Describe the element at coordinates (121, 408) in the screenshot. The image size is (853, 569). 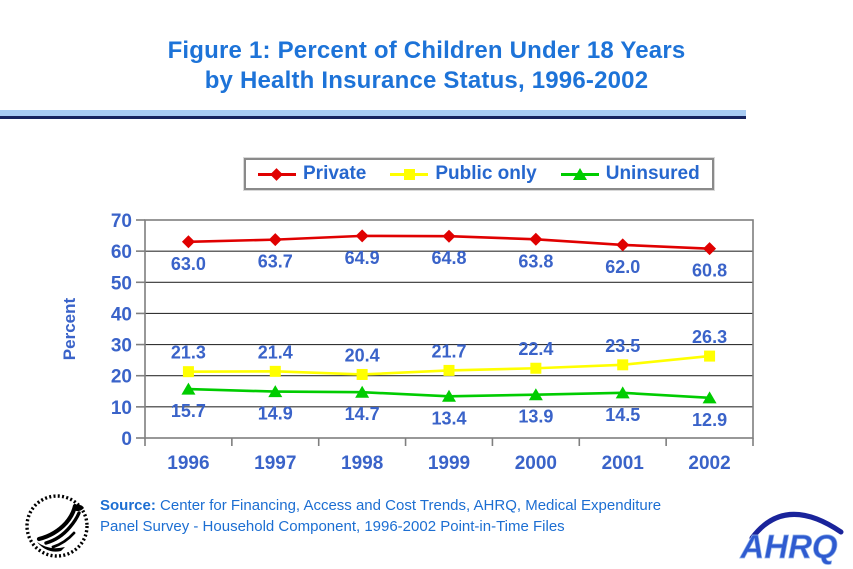
I see `y-tick-label: 10` at that location.